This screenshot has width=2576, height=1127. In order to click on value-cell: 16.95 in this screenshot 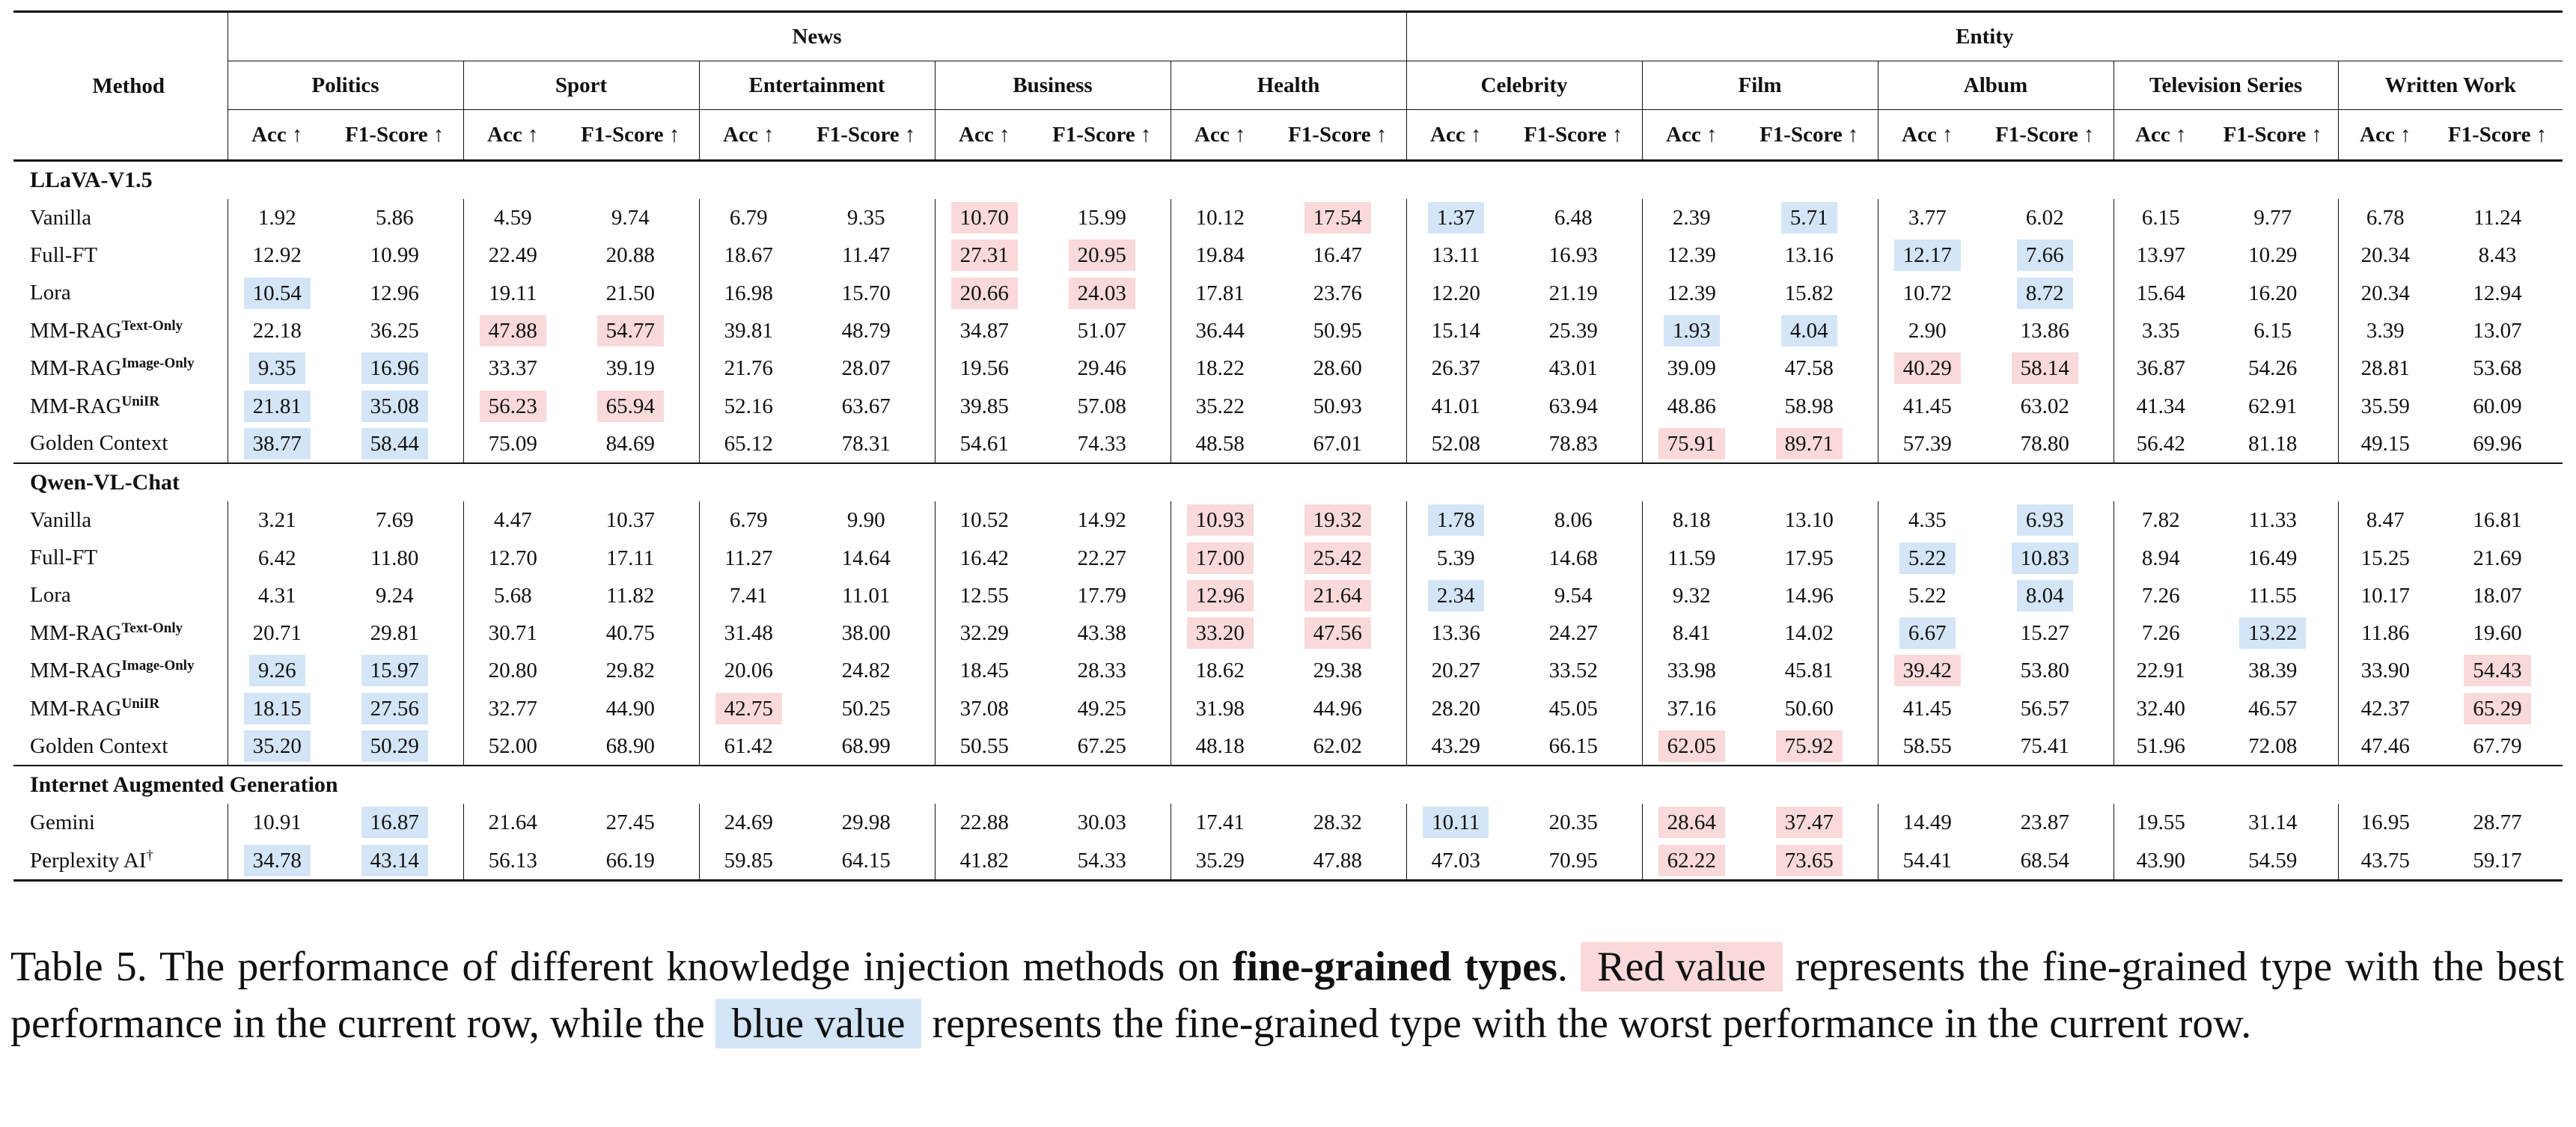, I will do `click(2385, 823)`.